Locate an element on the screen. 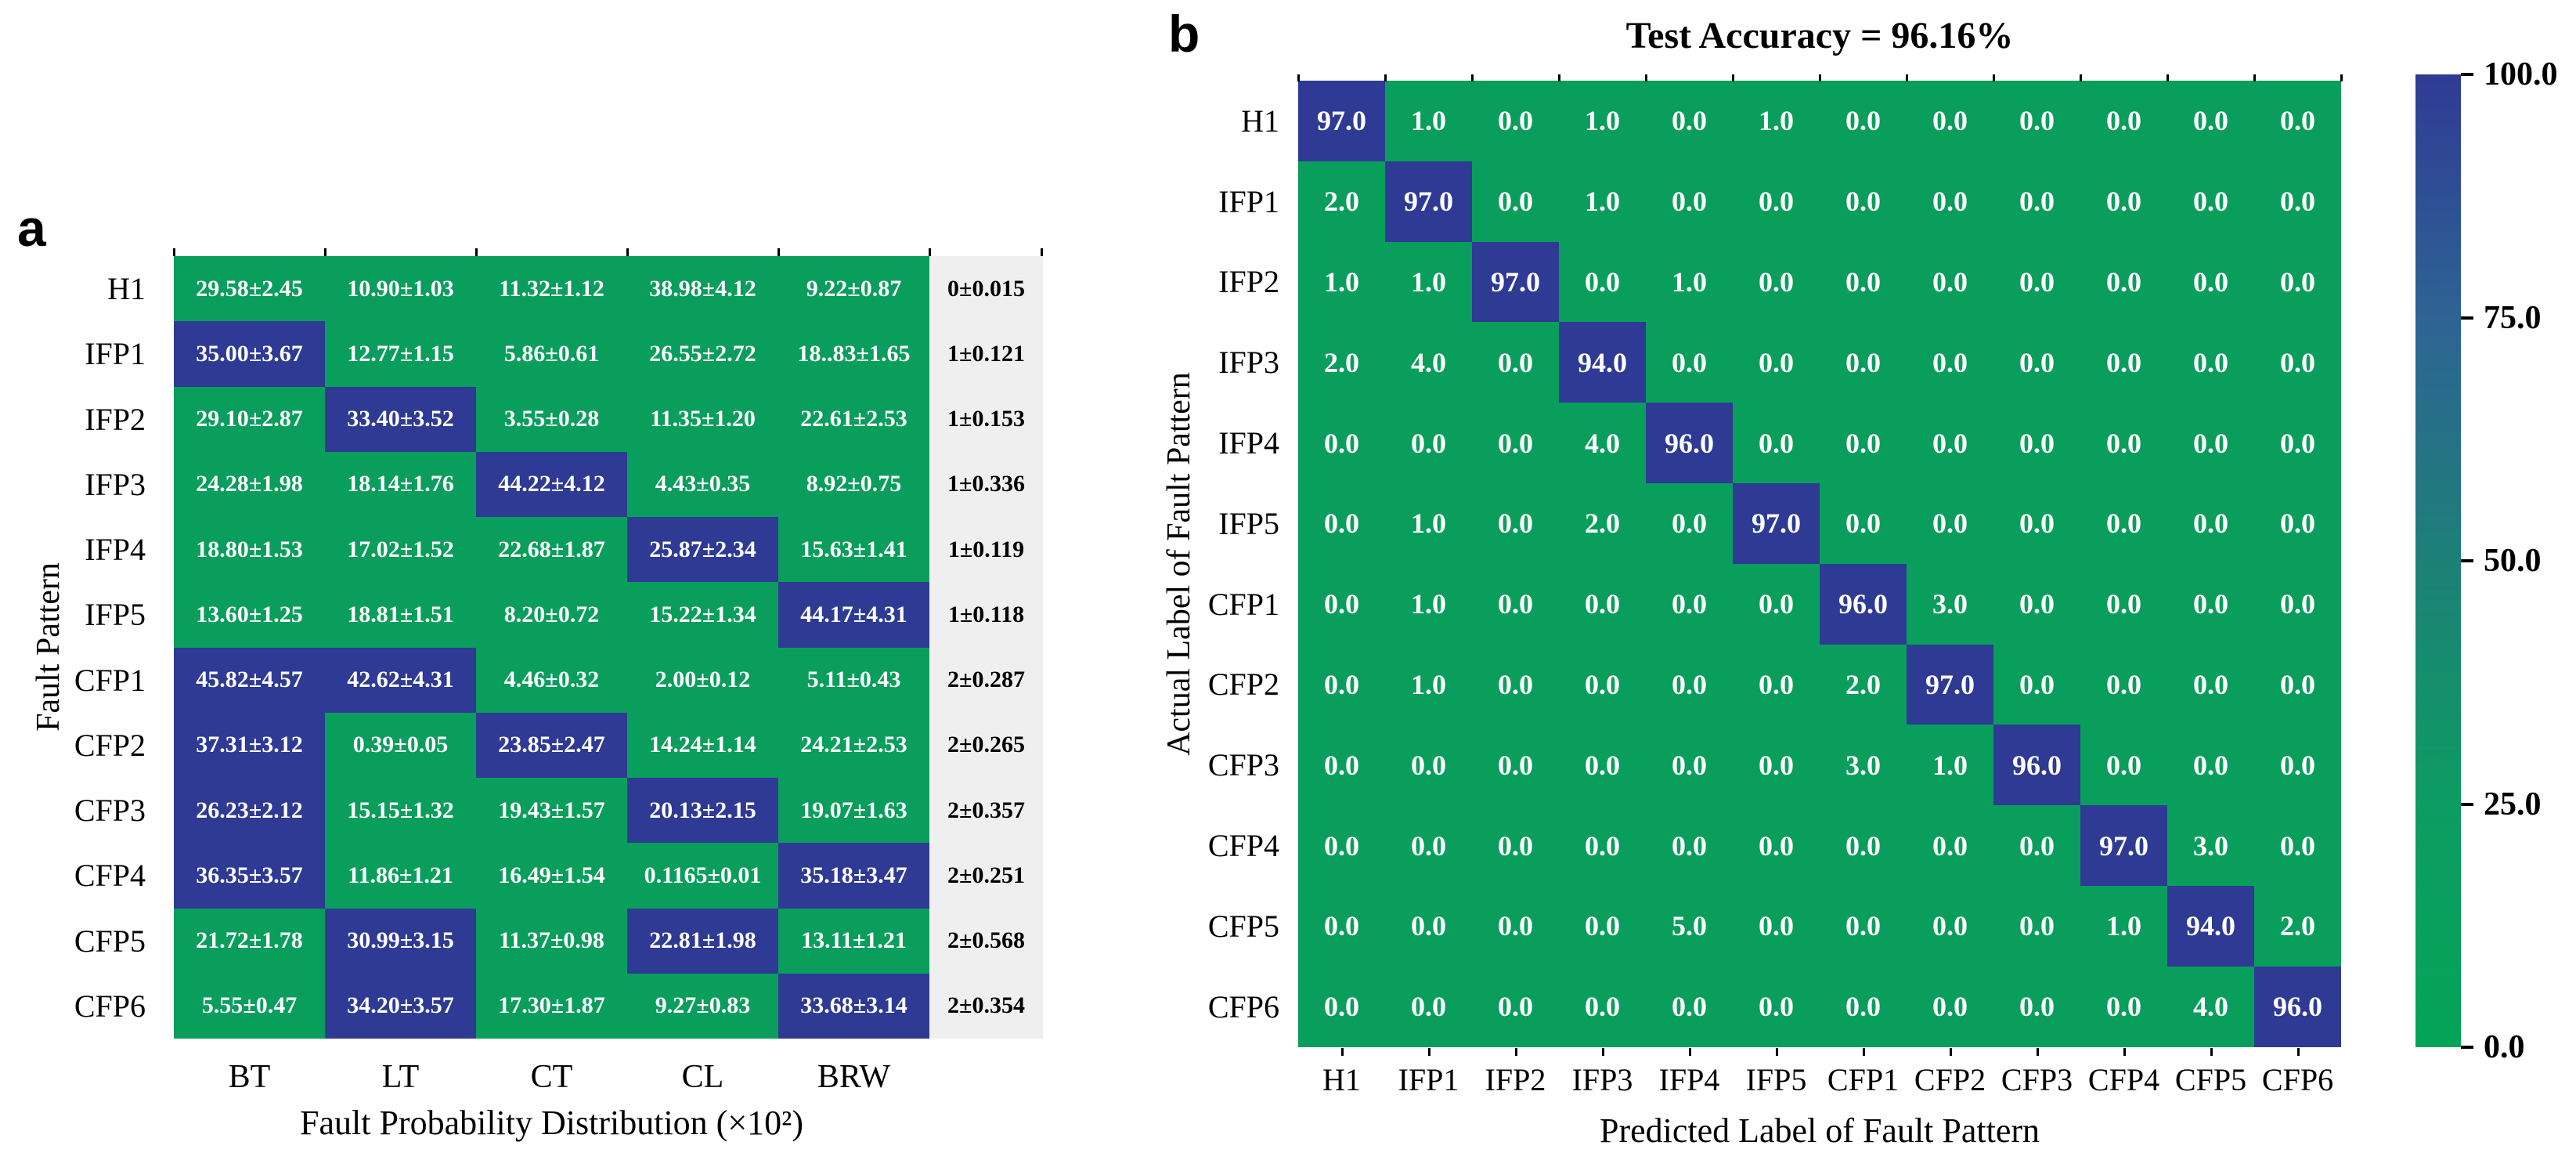 The height and width of the screenshot is (1160, 2576). panel-a-row-annotation: 1±0.121 is located at coordinates (986, 354).